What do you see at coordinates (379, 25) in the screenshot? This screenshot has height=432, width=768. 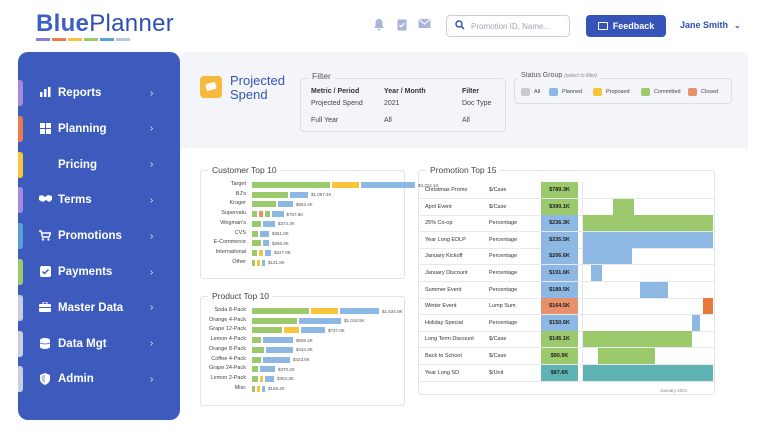 I see `bell-icon` at bounding box center [379, 25].